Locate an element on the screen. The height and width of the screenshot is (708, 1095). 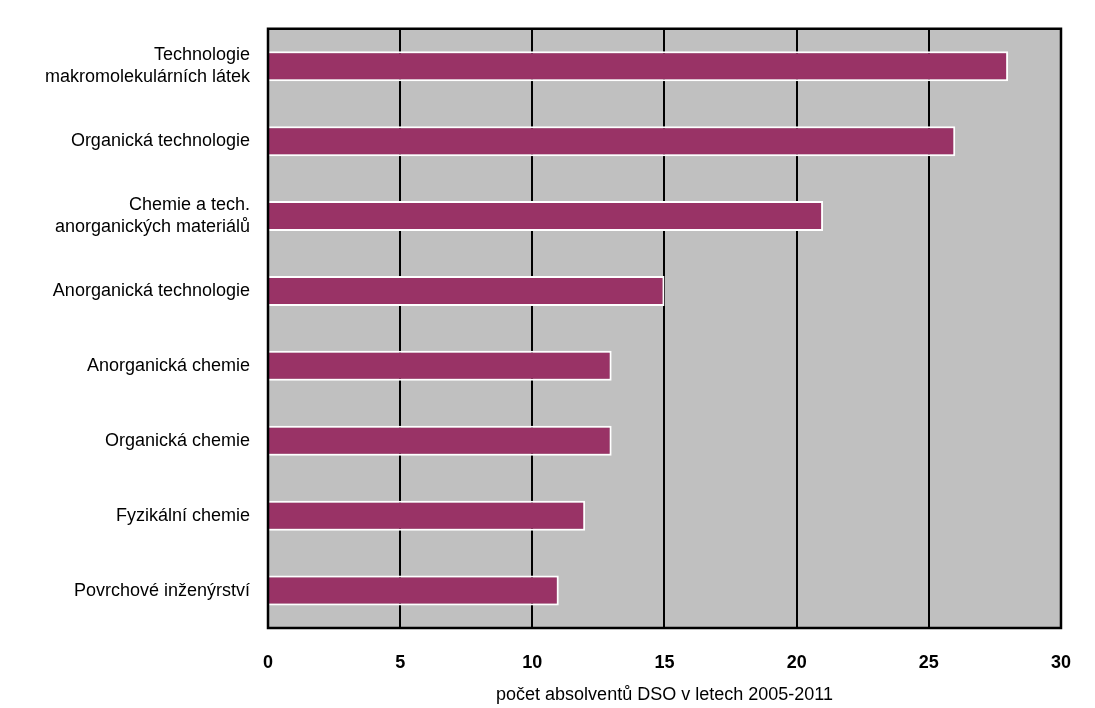
x-tick-label: 25 is located at coordinates (928, 661).